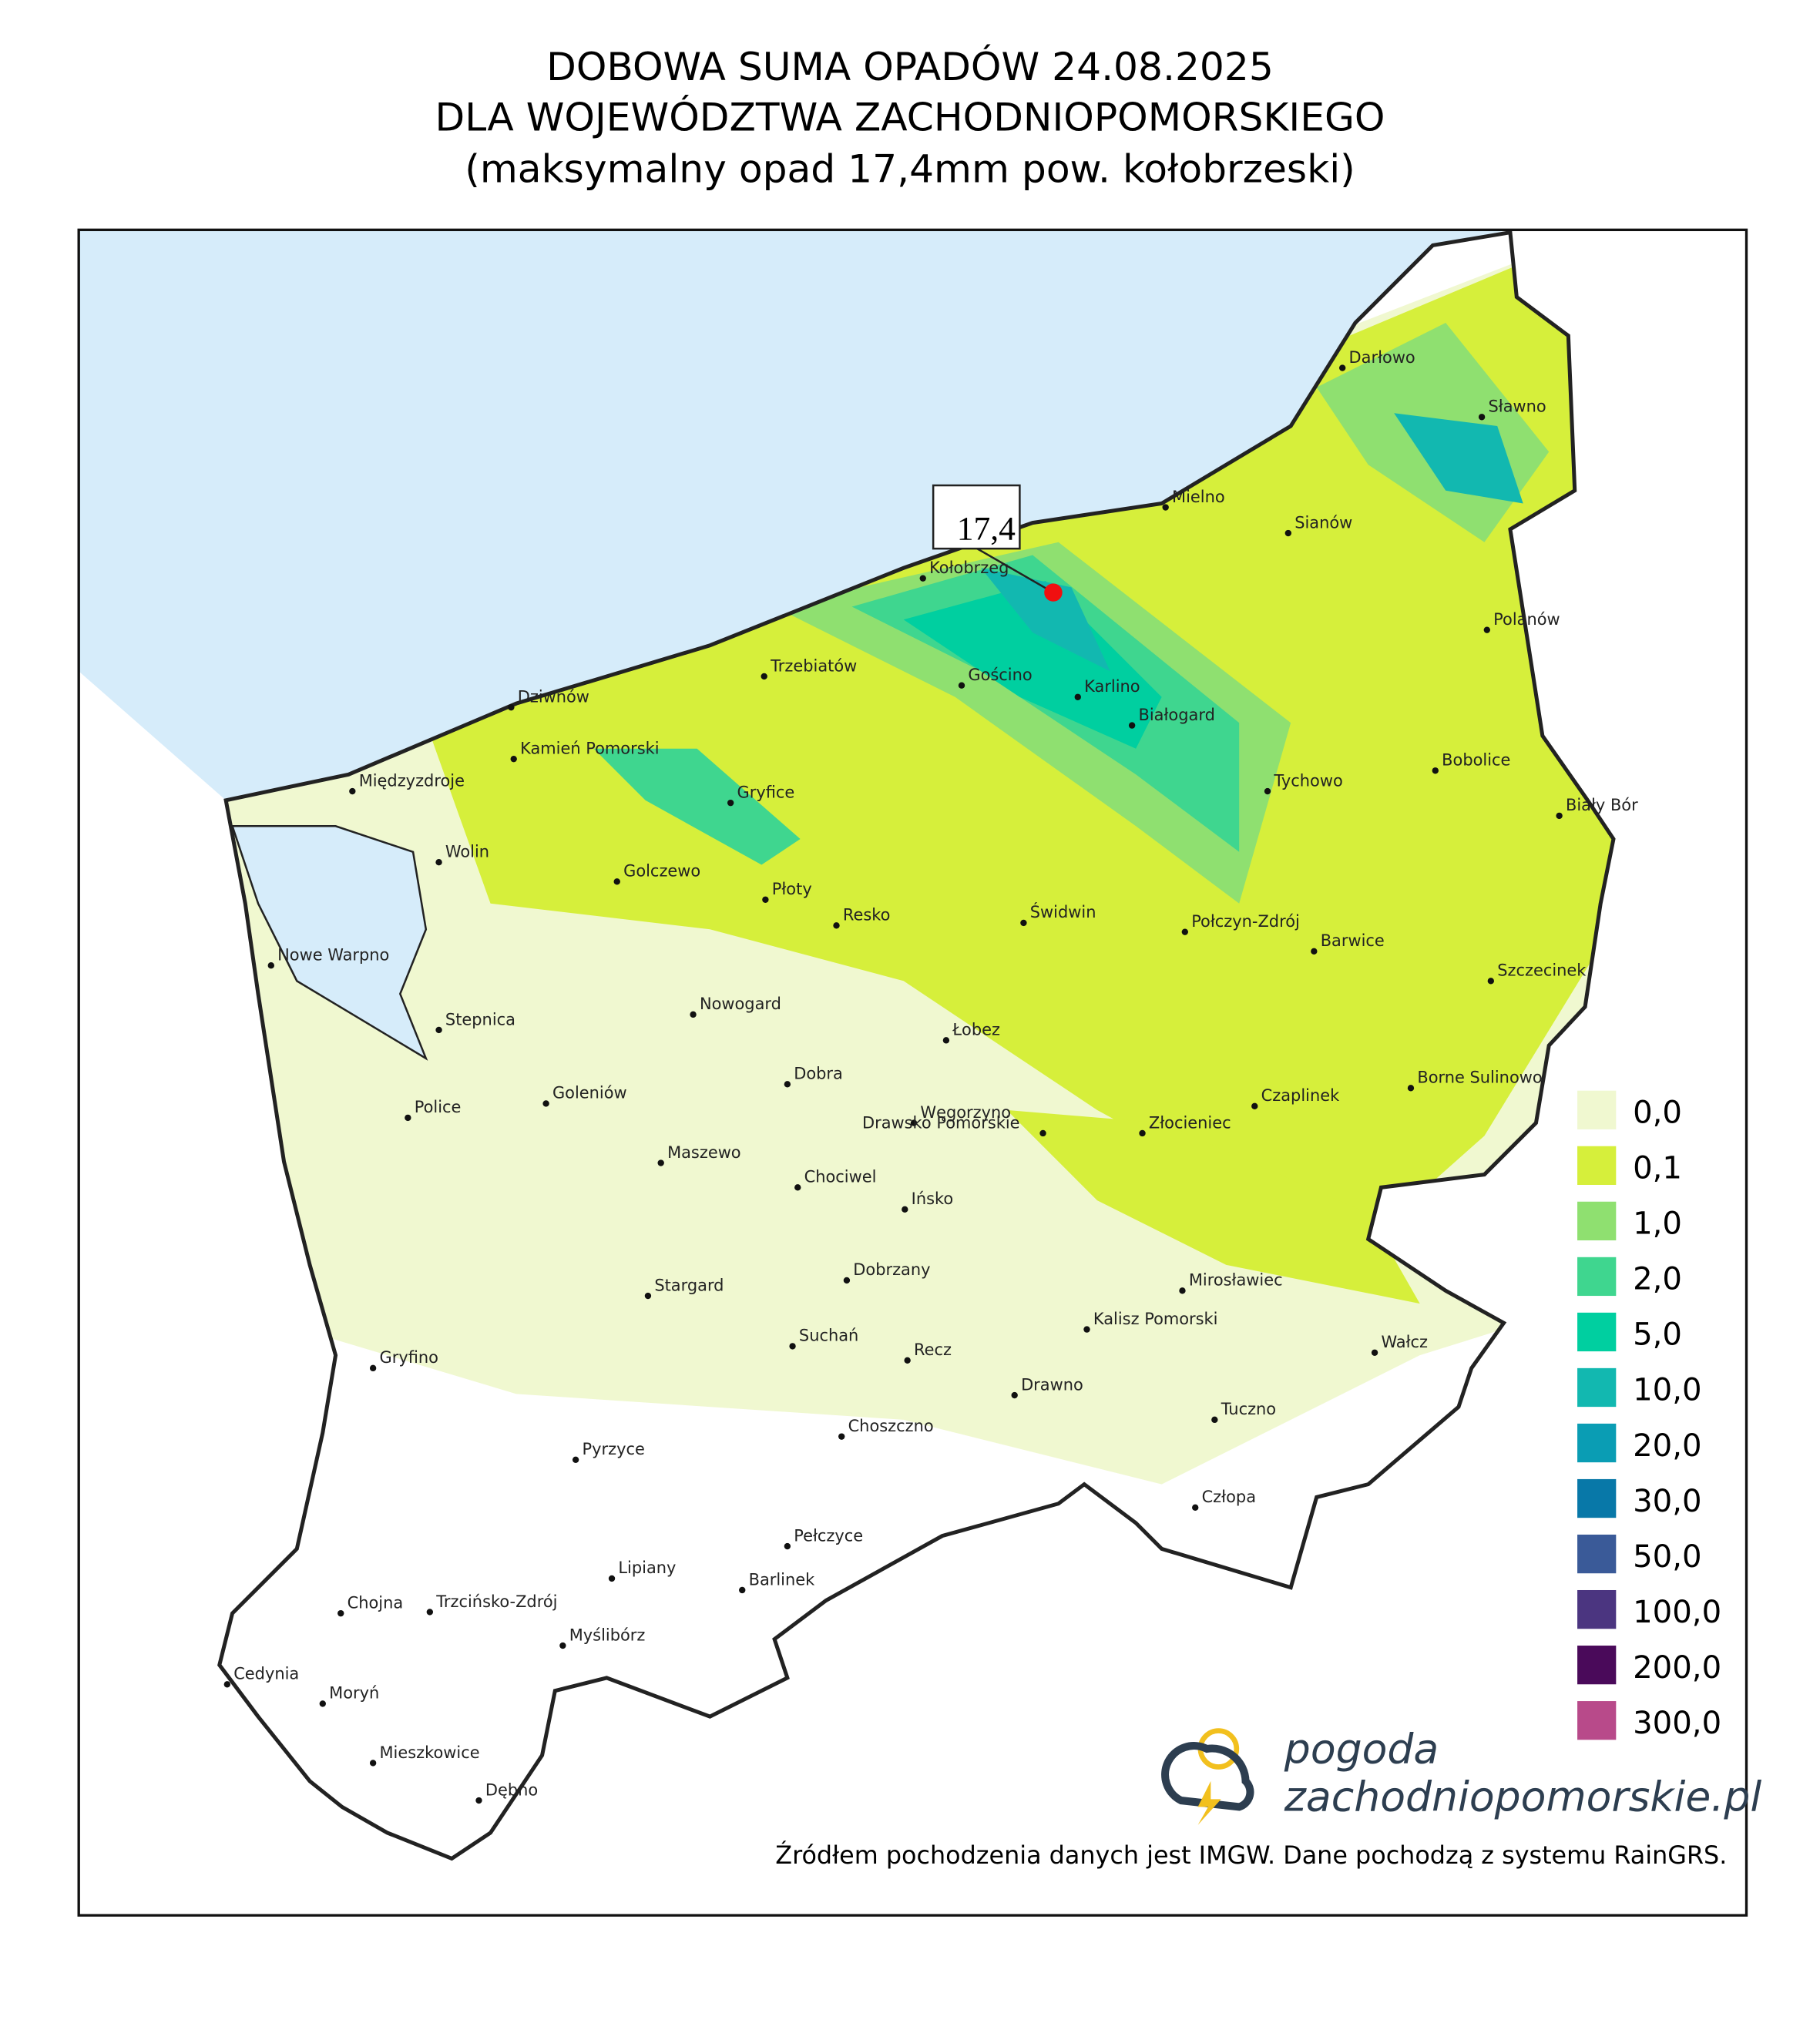 This screenshot has width=1820, height=2020. I want to click on legend-label: 5,0, so click(1658, 1335).